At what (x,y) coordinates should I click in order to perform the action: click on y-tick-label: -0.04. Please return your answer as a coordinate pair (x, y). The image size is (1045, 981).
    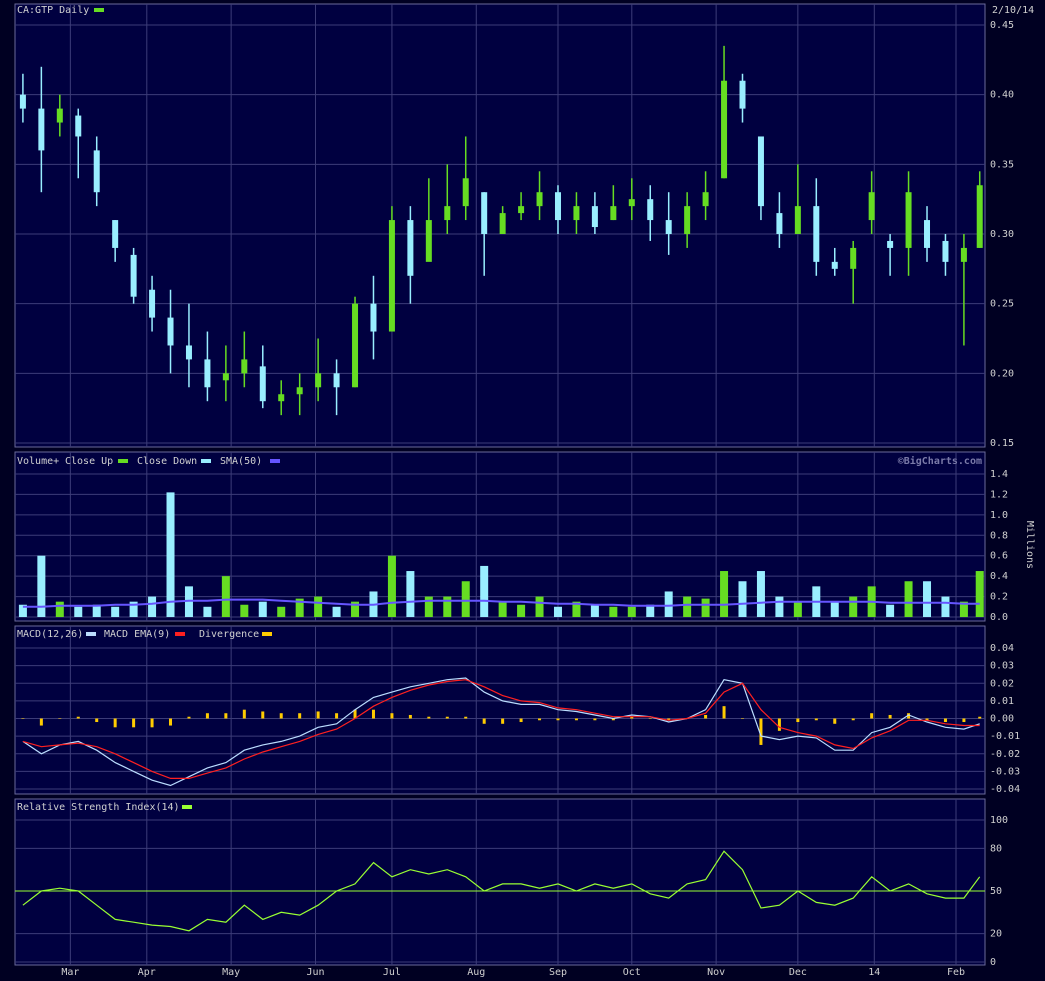
    Looking at the image, I should click on (1005, 789).